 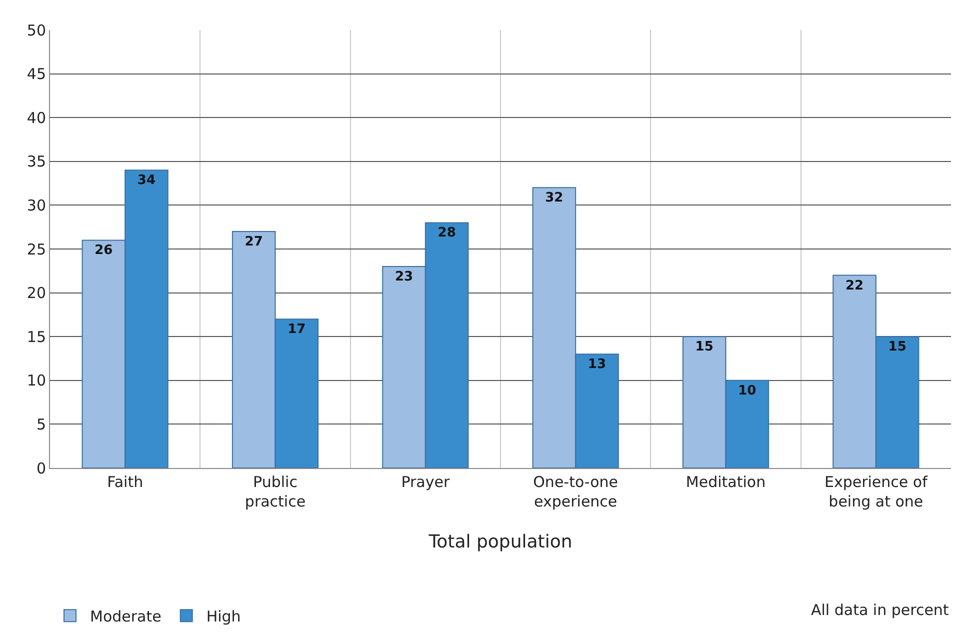 I want to click on y-tick-label: 50, so click(x=36, y=30).